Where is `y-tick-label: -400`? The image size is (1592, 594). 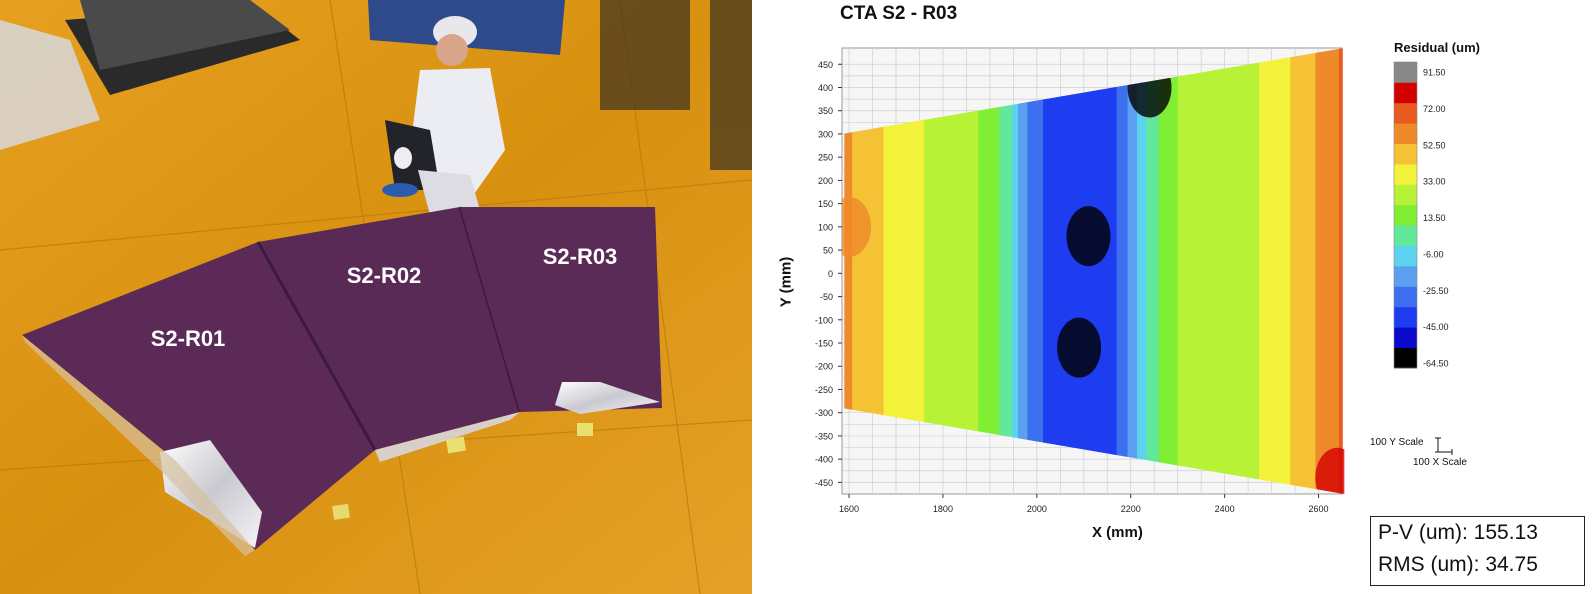
y-tick-label: -400 is located at coordinates (824, 460).